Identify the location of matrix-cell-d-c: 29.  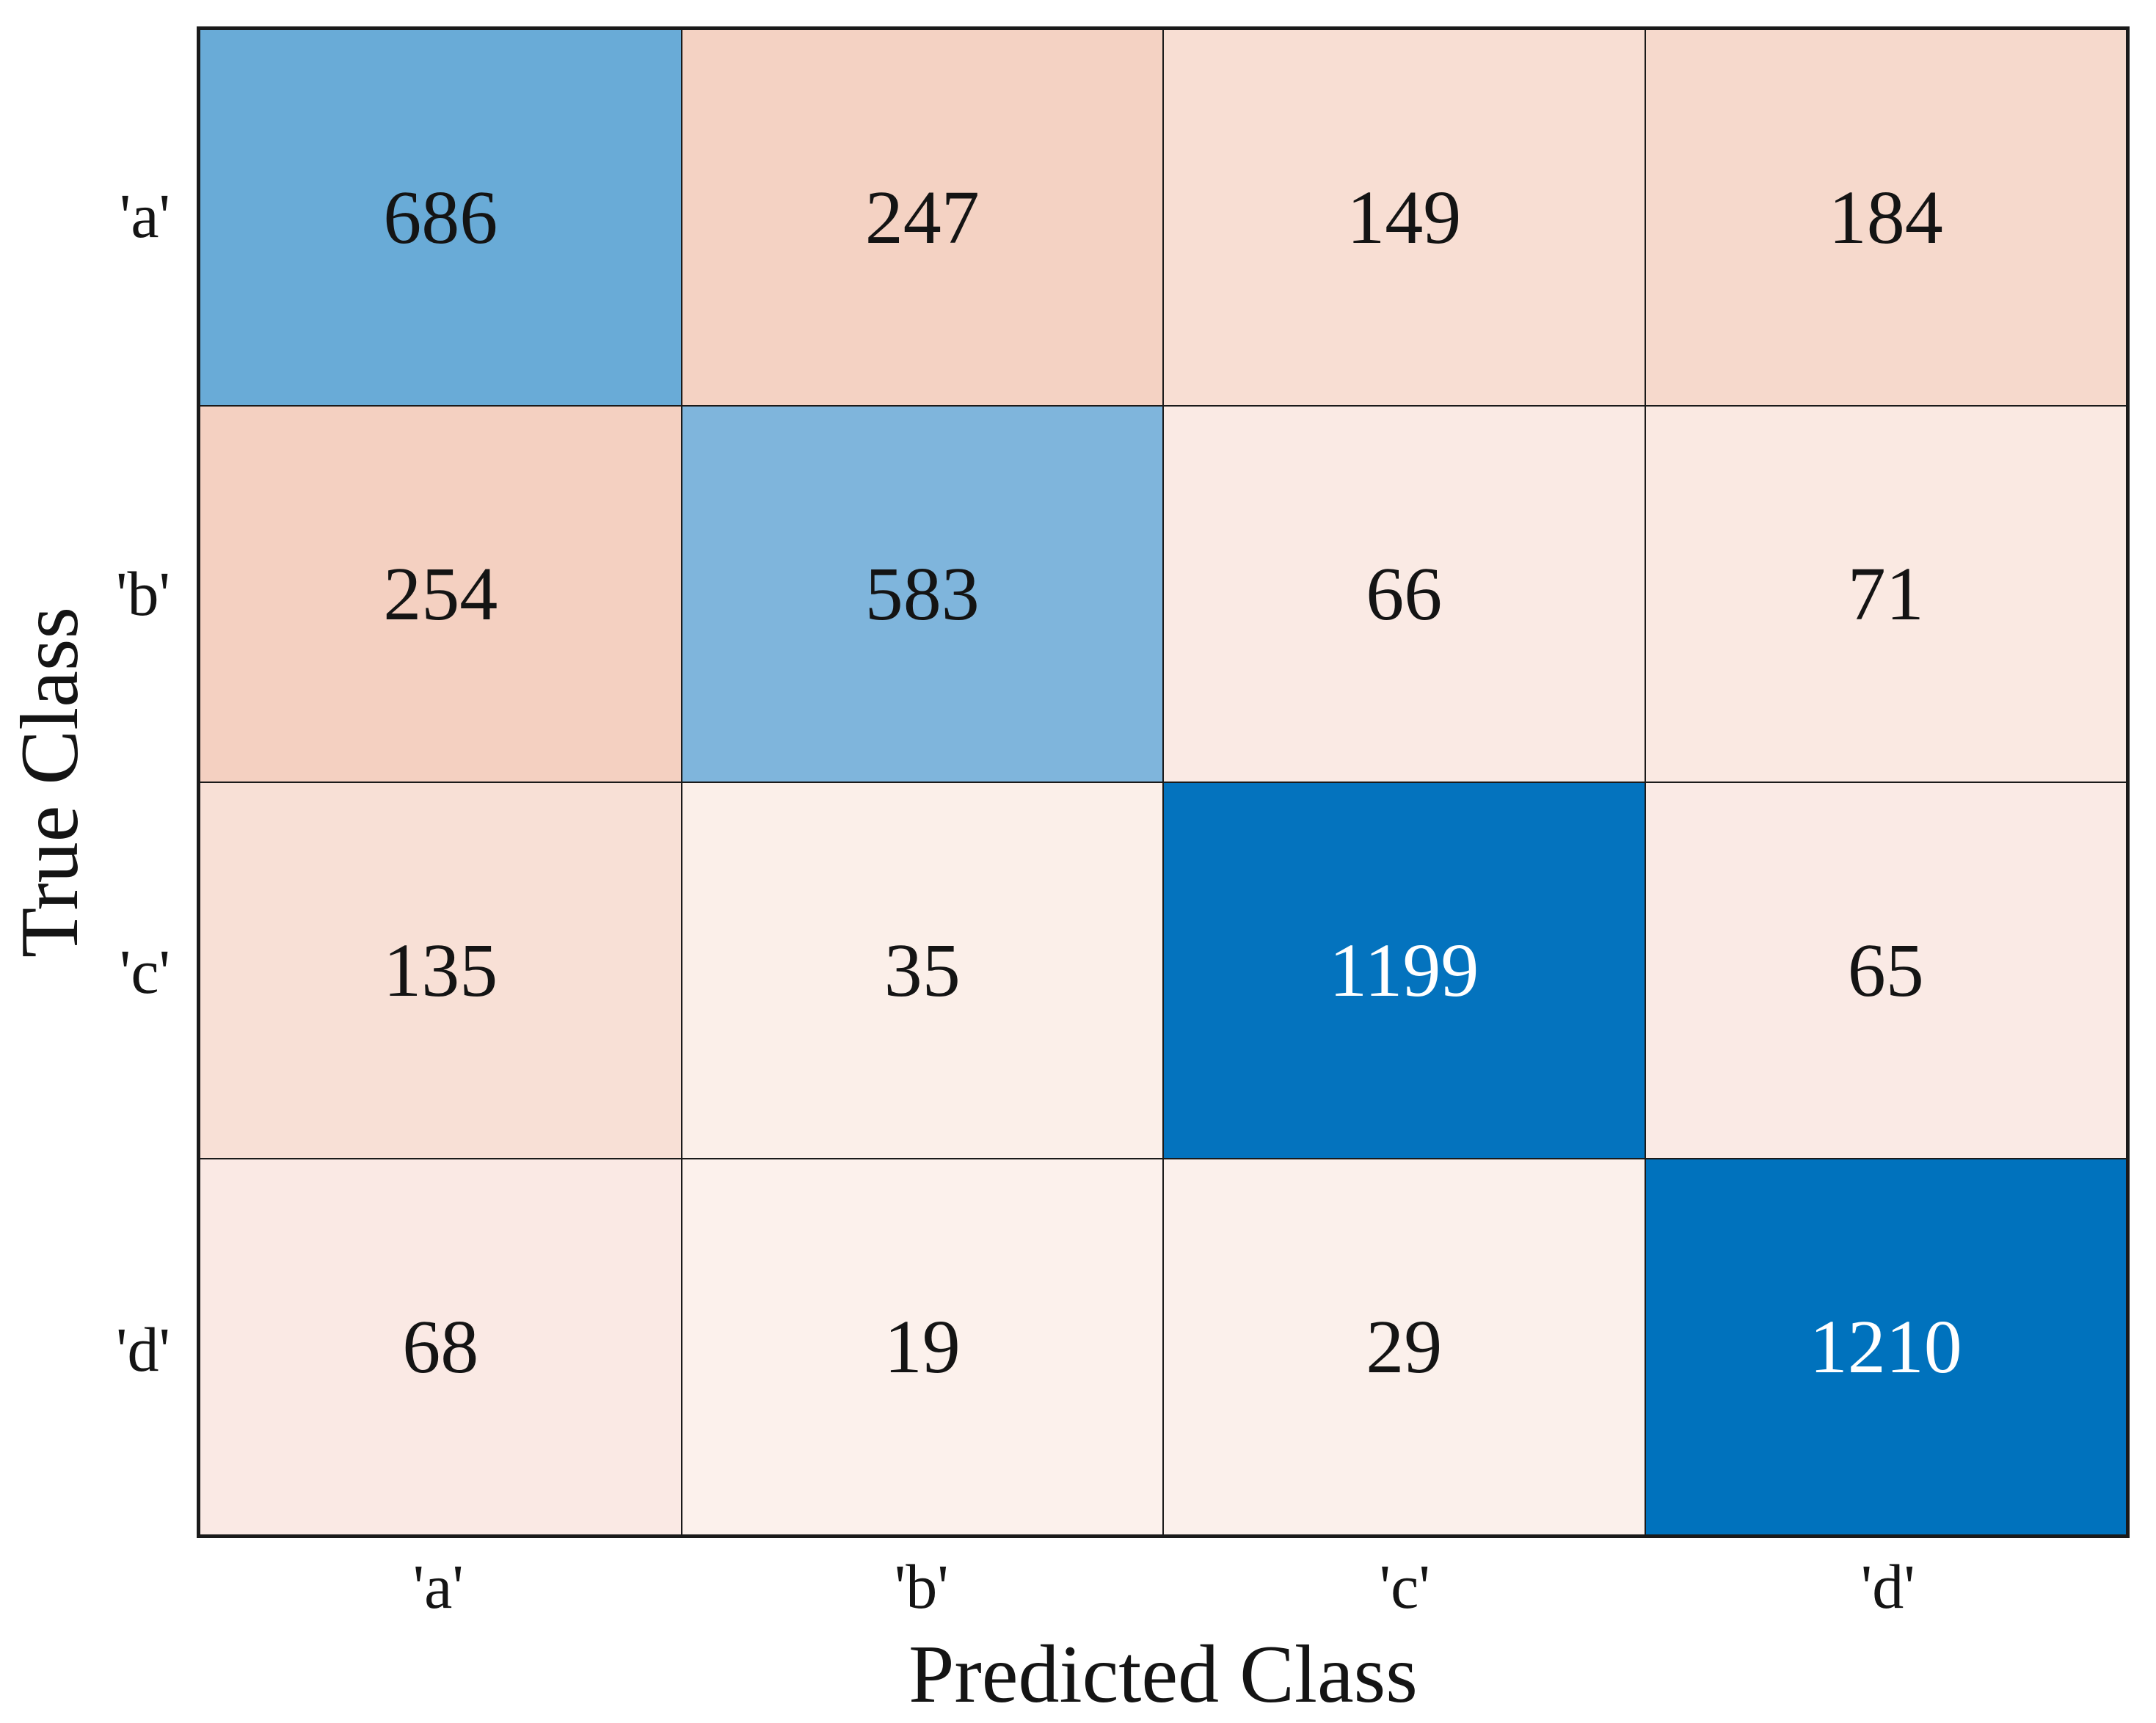
(1404, 1346).